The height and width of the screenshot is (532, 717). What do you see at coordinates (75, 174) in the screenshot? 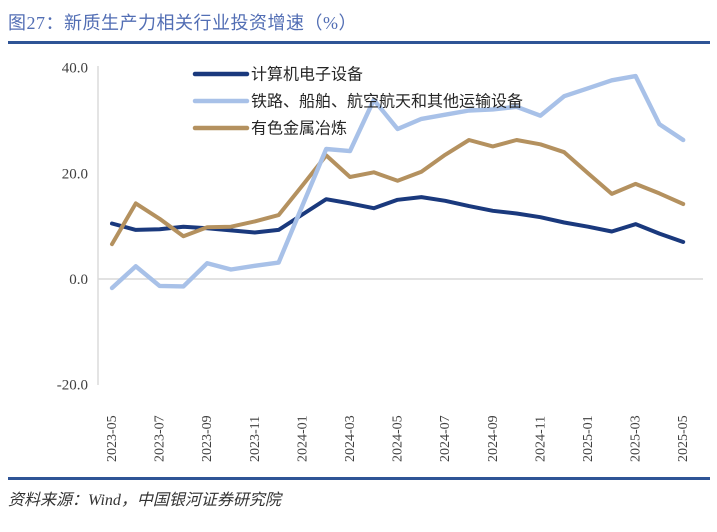
I see `y-tick-label: 20.0` at bounding box center [75, 174].